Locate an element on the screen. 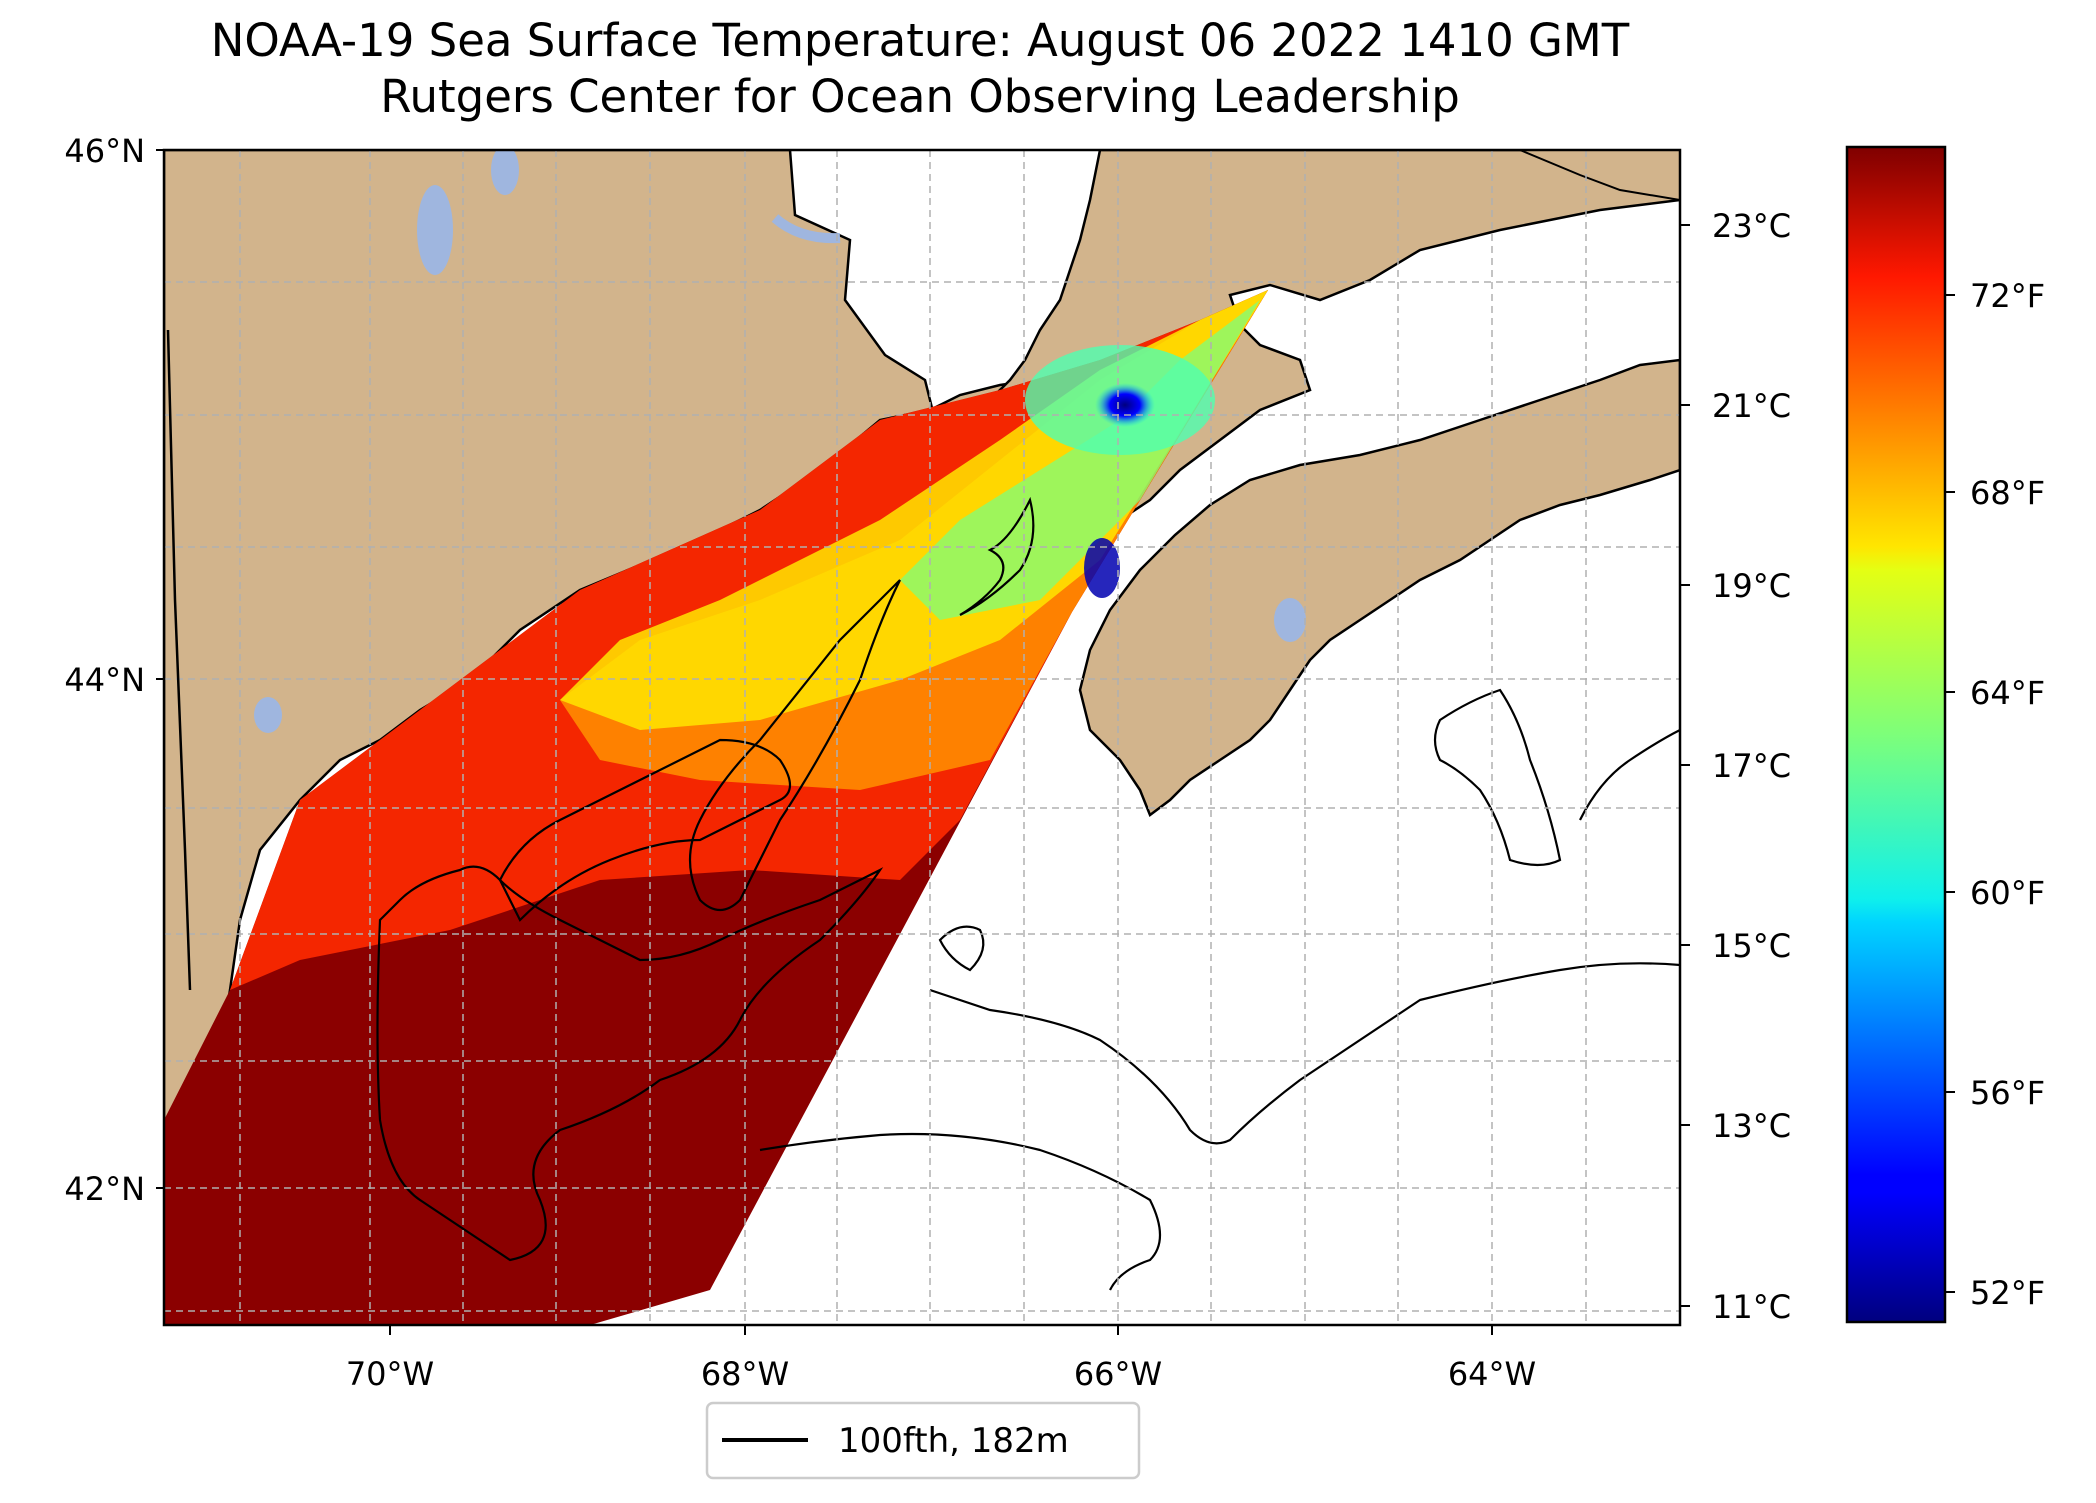  cbar-c-21: 21°C is located at coordinates (1751, 406).